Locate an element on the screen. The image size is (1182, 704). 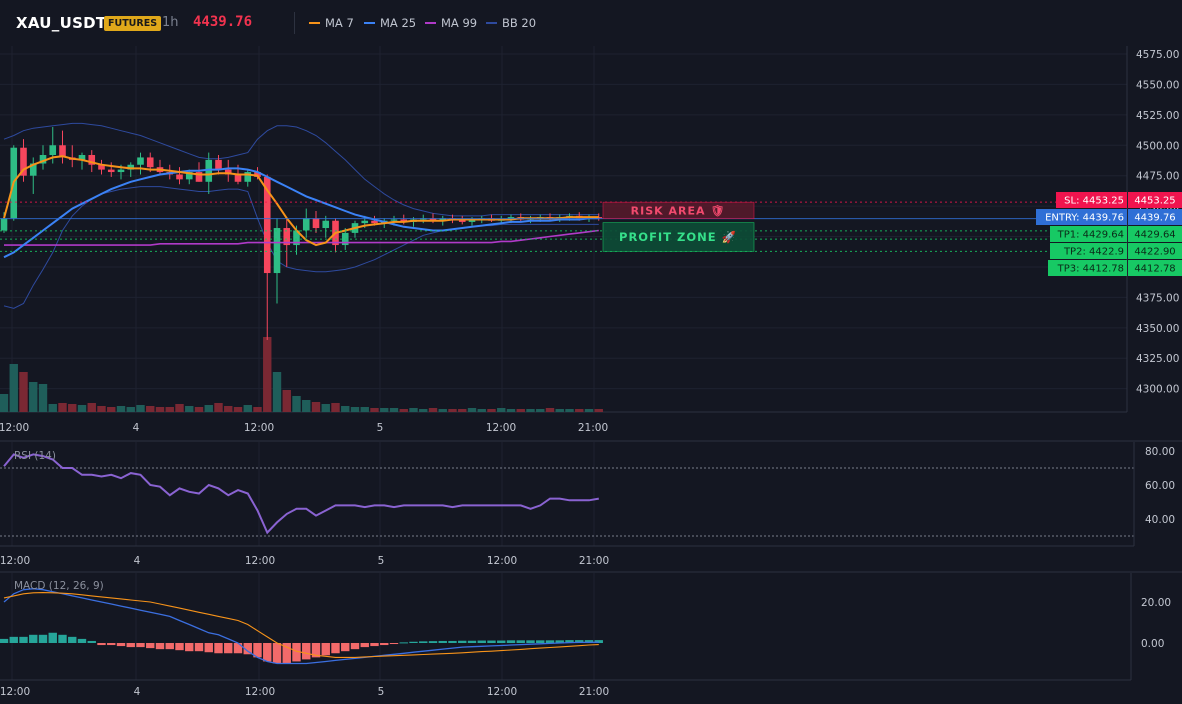
interval-selector: 1h is located at coordinates (170, 22).